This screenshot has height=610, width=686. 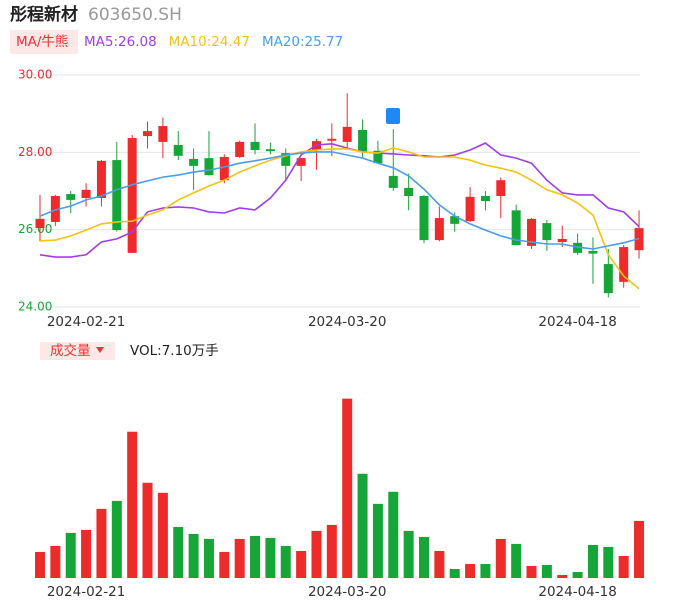 I want to click on ma-tag-bg, so click(x=44, y=42).